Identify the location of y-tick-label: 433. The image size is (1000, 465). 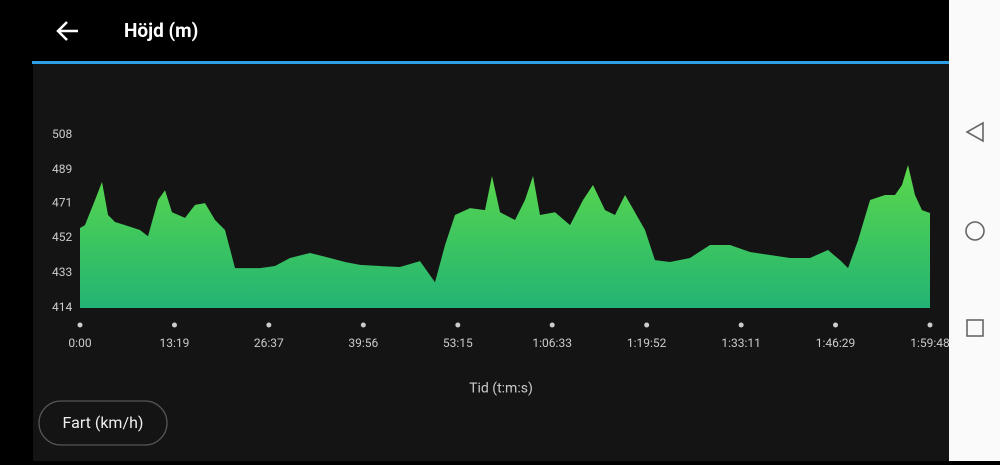
(62, 272).